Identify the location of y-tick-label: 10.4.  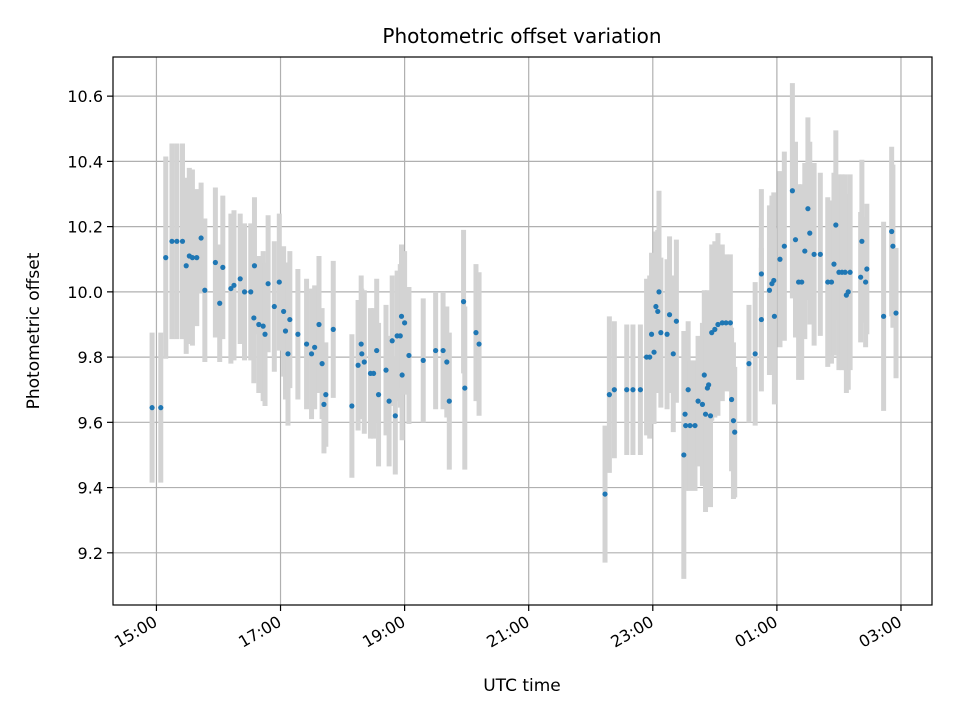
(85, 161).